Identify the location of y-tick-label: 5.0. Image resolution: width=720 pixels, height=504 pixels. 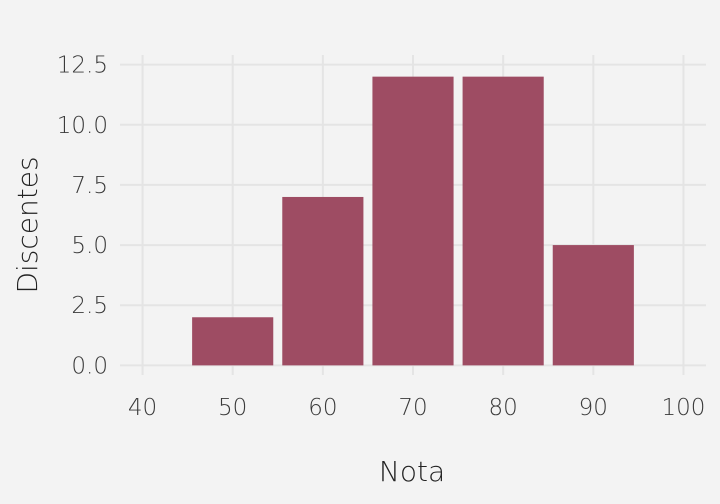
(89, 246).